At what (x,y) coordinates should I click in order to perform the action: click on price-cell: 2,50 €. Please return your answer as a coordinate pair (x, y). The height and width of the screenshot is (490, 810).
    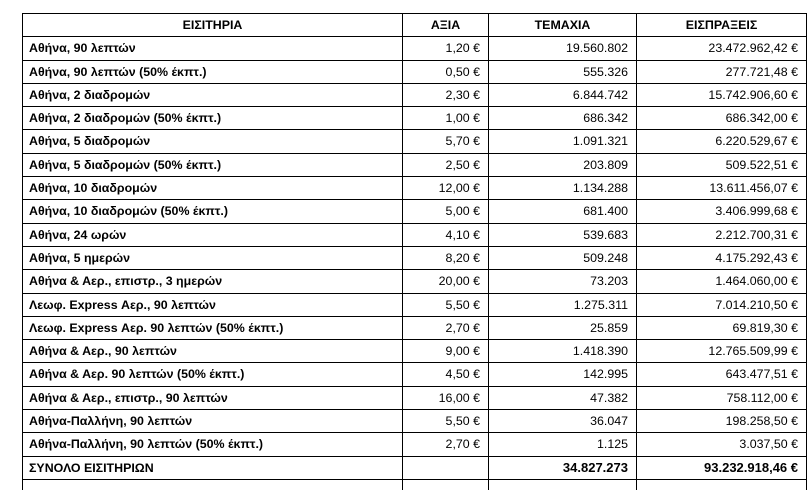
    Looking at the image, I should click on (445, 165).